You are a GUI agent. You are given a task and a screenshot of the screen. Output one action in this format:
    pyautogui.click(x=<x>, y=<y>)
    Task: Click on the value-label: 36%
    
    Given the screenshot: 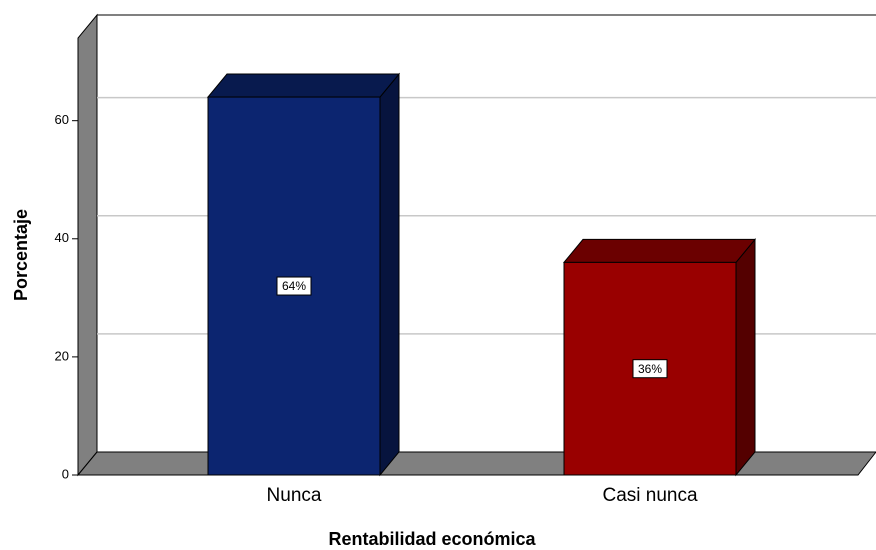 What is the action you would take?
    pyautogui.click(x=650, y=369)
    